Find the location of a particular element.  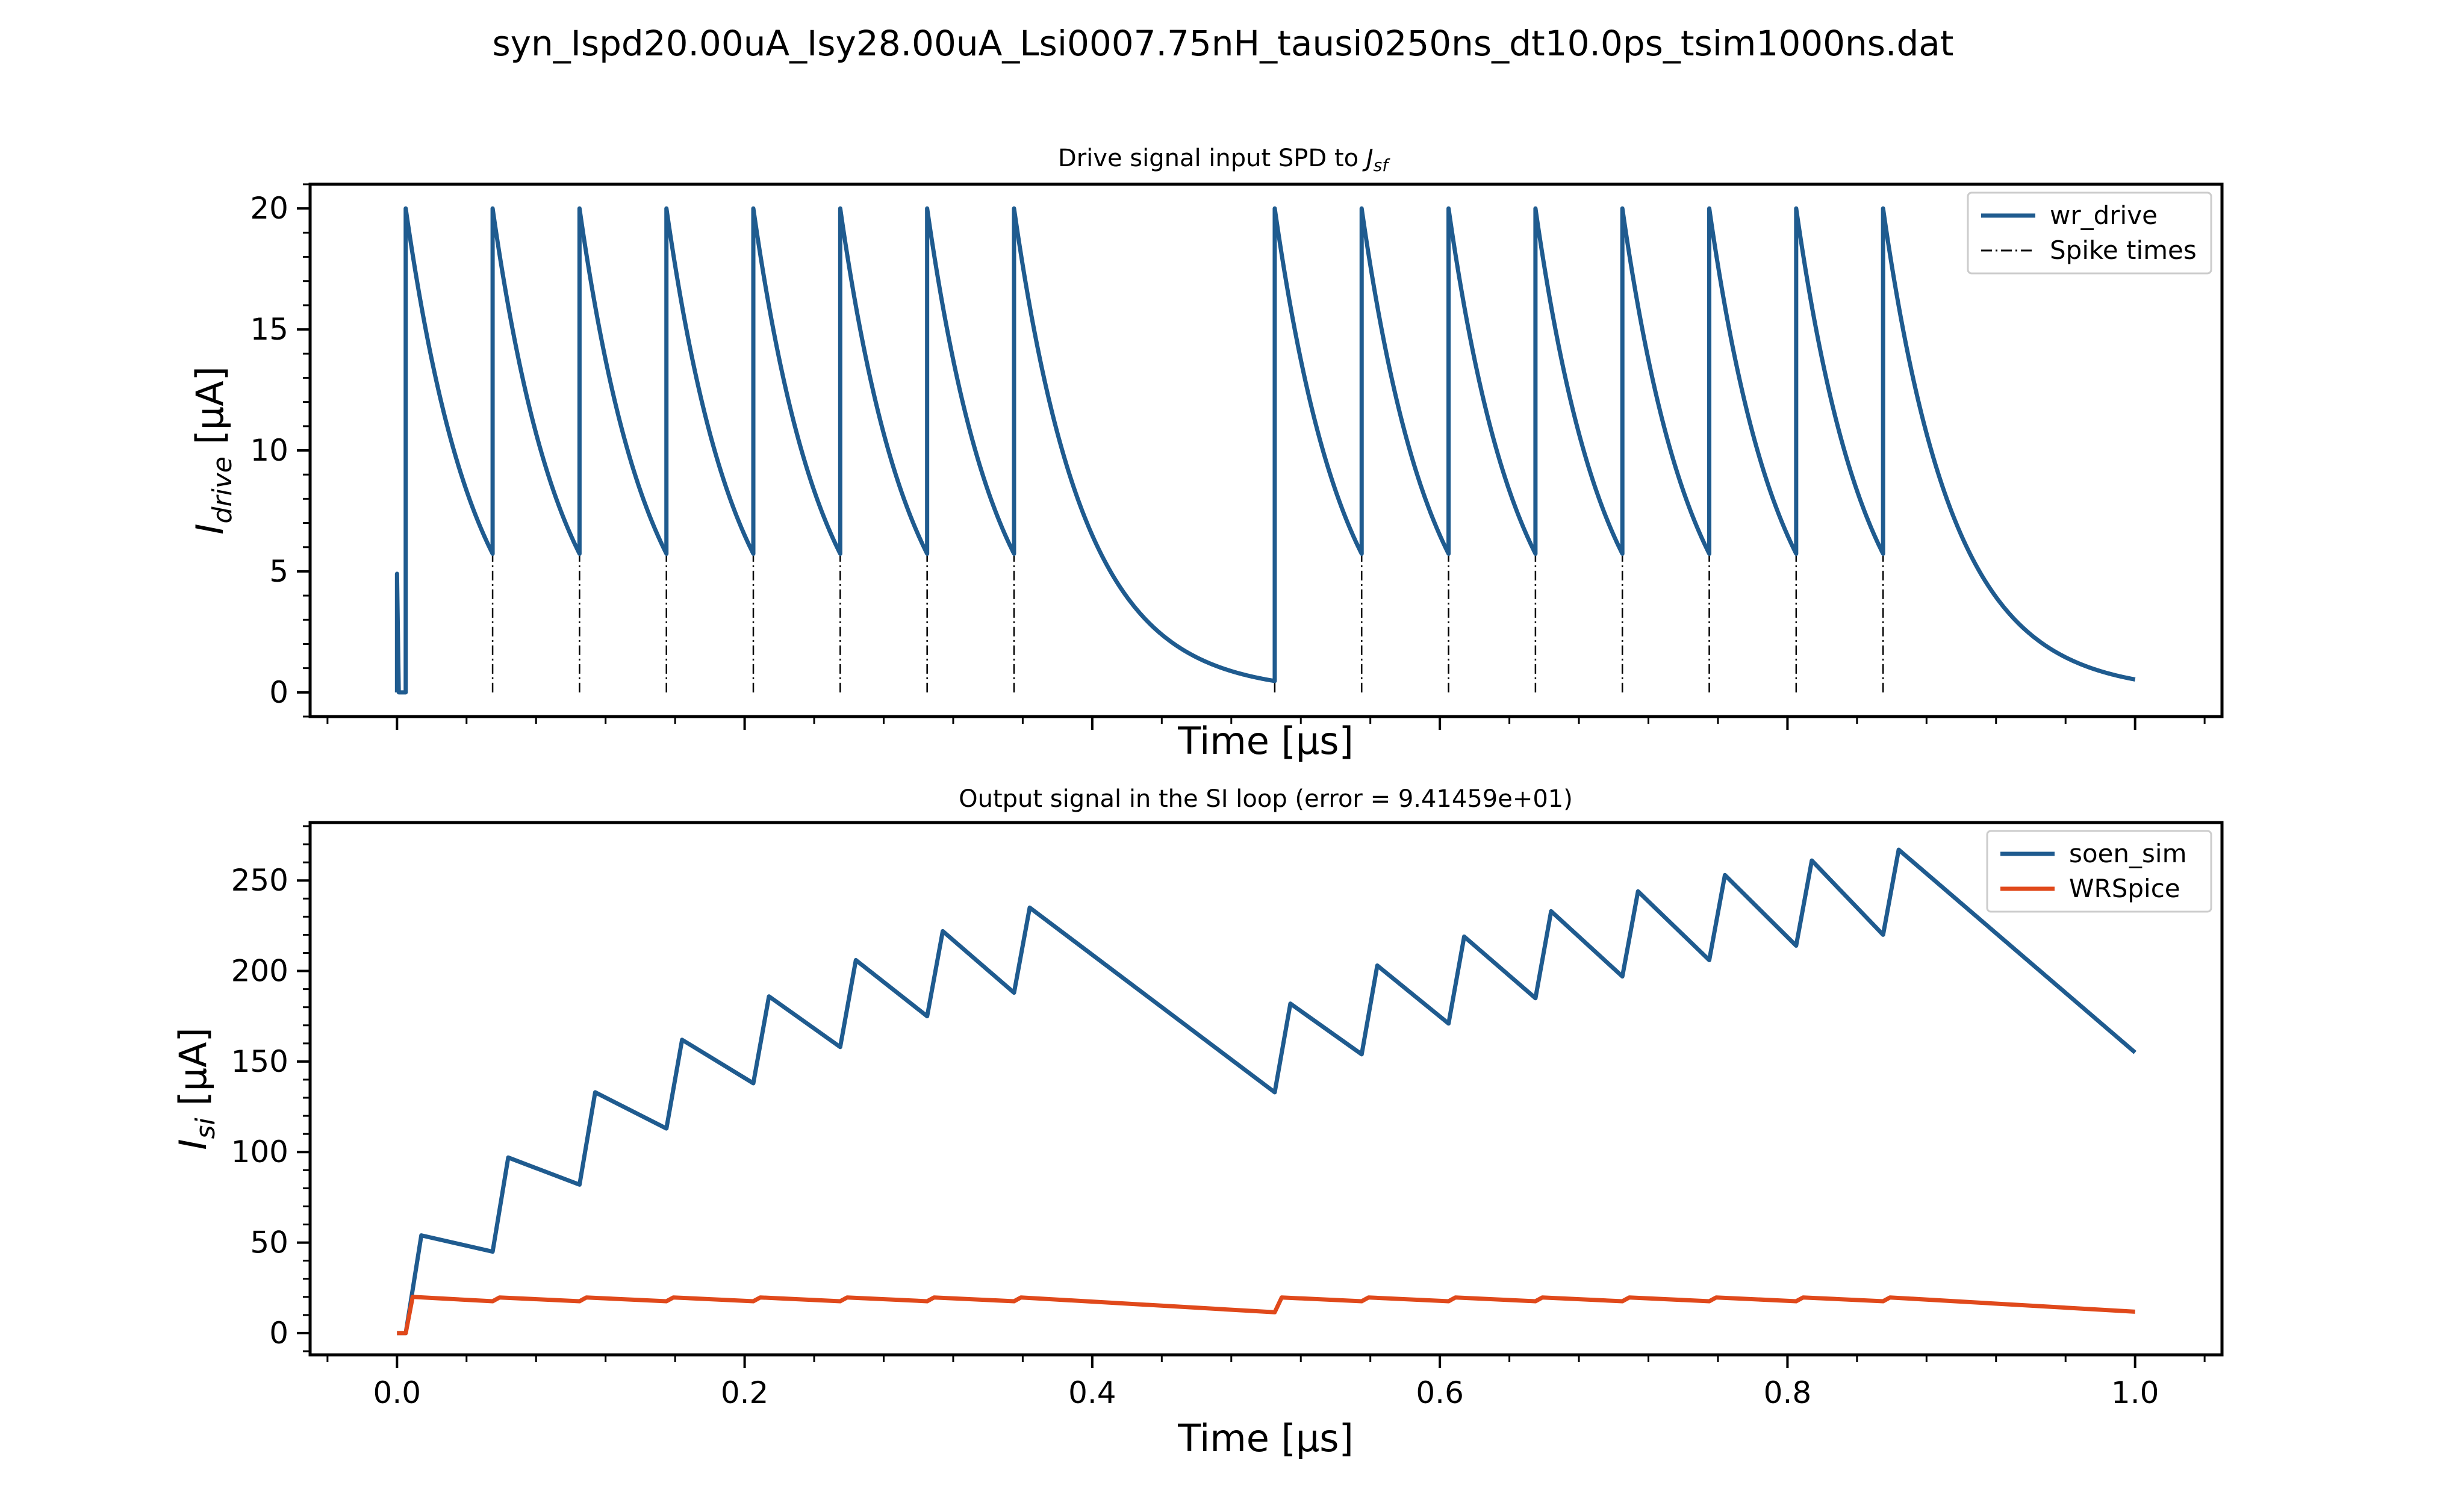

si-legend-box is located at coordinates (2099, 871).